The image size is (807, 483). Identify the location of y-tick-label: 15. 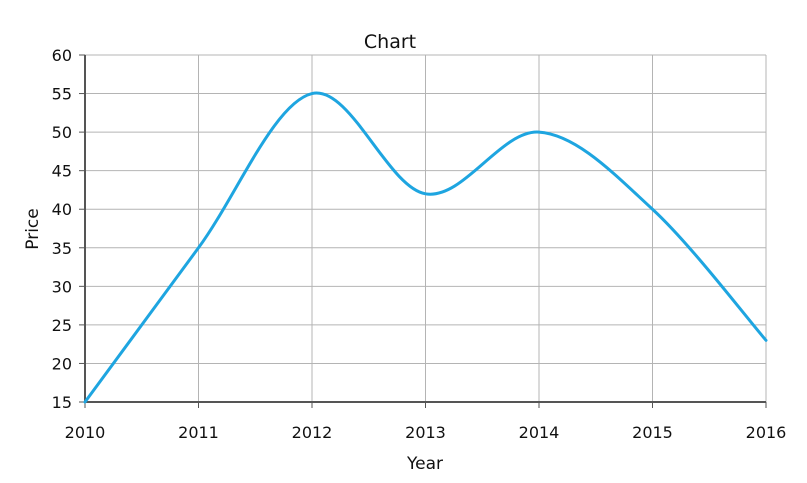
(62, 402).